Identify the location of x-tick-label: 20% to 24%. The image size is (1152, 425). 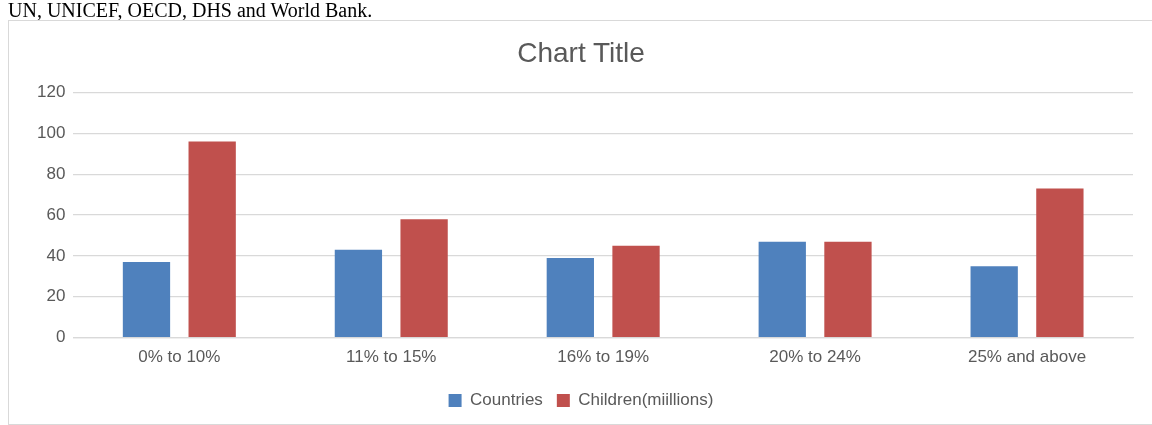
(815, 357).